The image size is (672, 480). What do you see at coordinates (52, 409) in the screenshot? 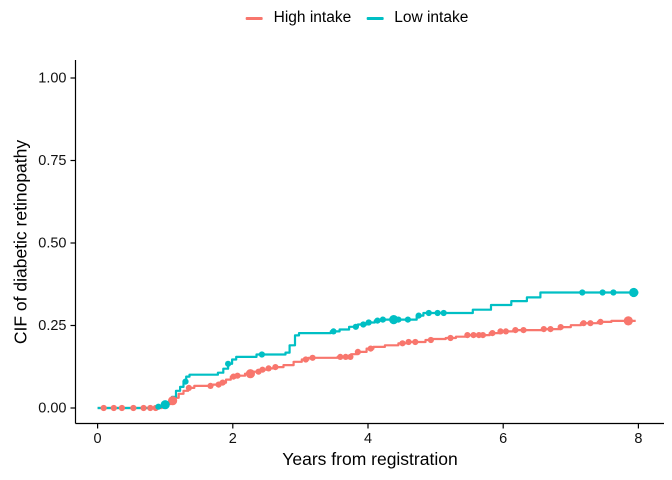
I see `y-tick-label: 0.00` at bounding box center [52, 409].